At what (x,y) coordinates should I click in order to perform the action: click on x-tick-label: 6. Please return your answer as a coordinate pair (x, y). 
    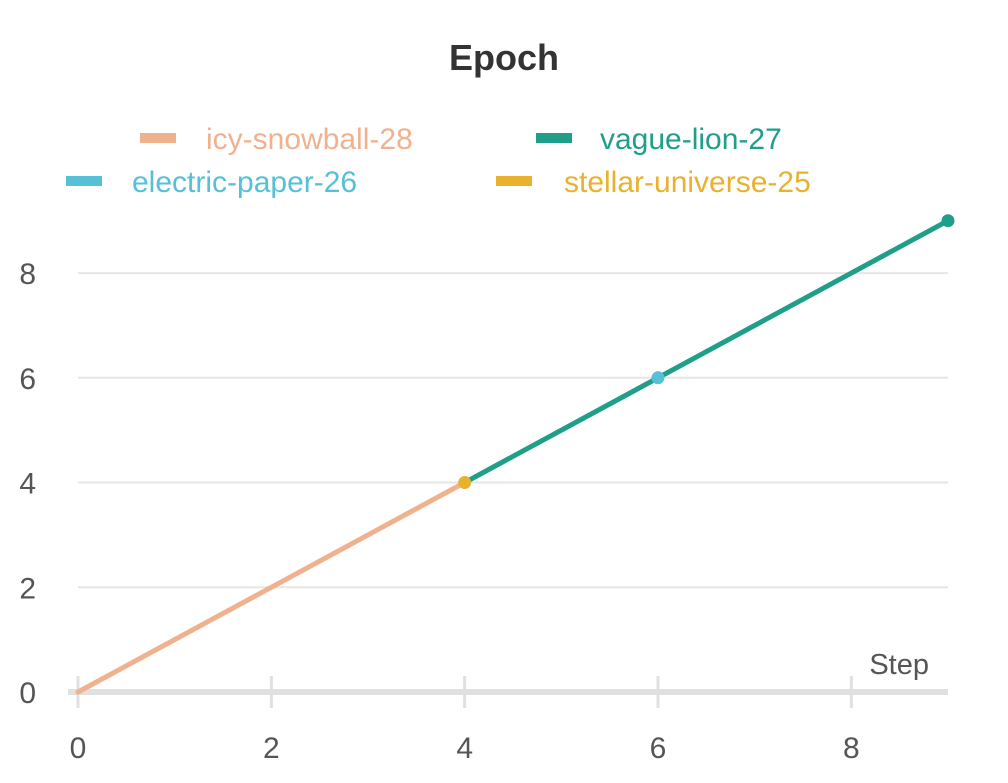
    Looking at the image, I should click on (658, 748).